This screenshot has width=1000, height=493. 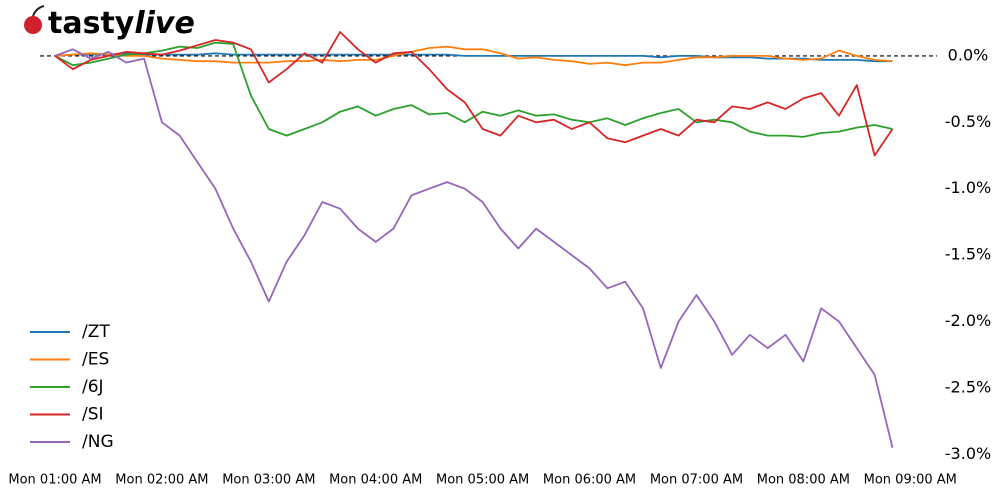 What do you see at coordinates (589, 480) in the screenshot?
I see `x-tick-label: Mon 06:00 AM` at bounding box center [589, 480].